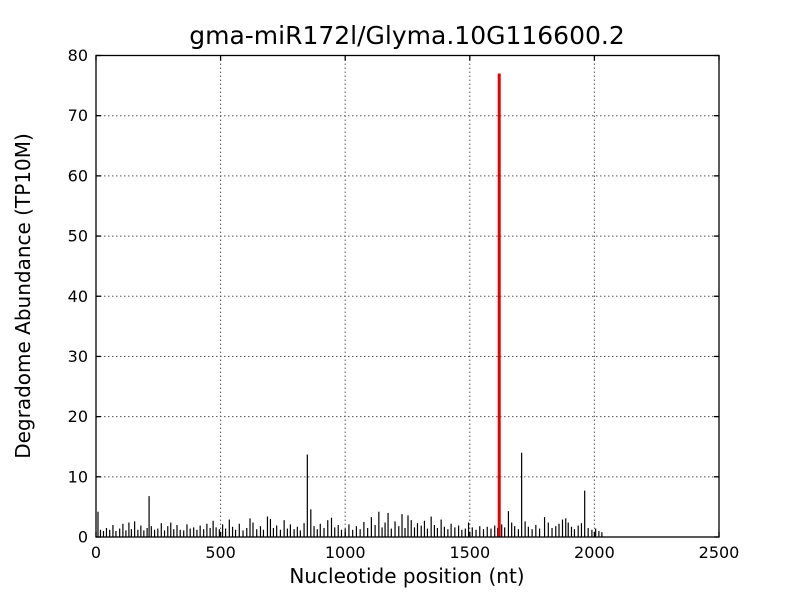 This screenshot has width=800, height=600. What do you see at coordinates (78, 416) in the screenshot?
I see `y-tick-label: 20` at bounding box center [78, 416].